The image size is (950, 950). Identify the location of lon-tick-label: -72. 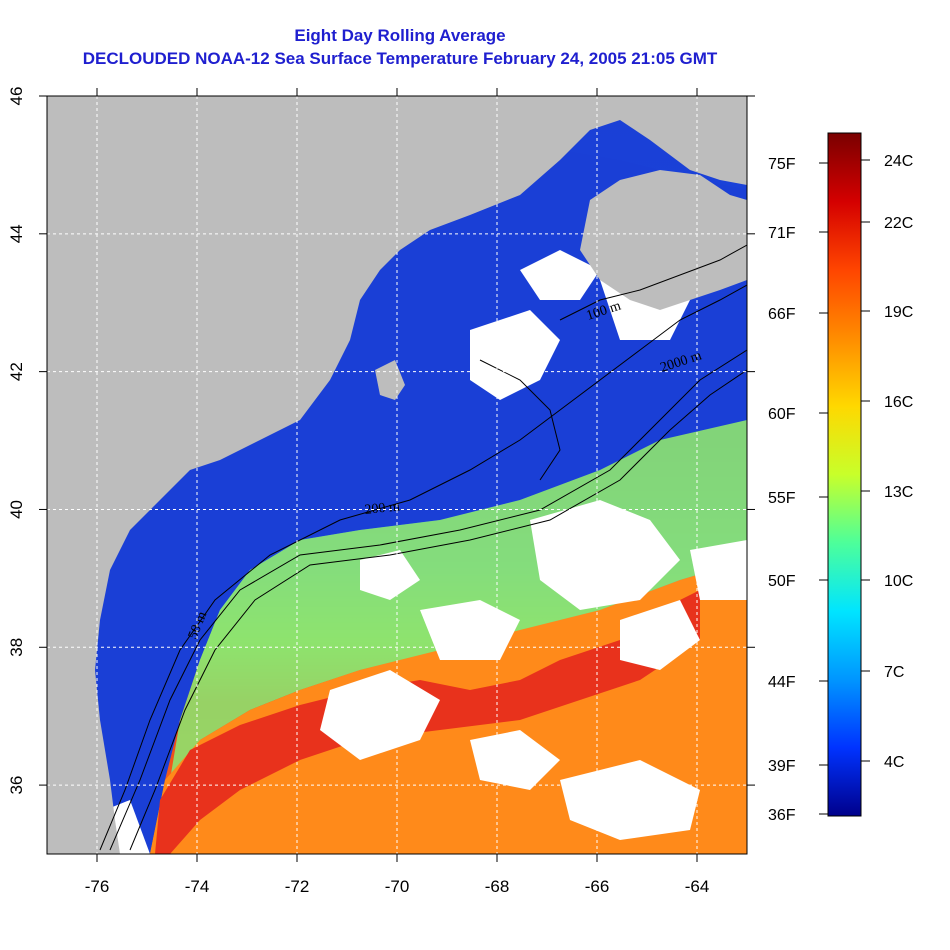
(297, 886).